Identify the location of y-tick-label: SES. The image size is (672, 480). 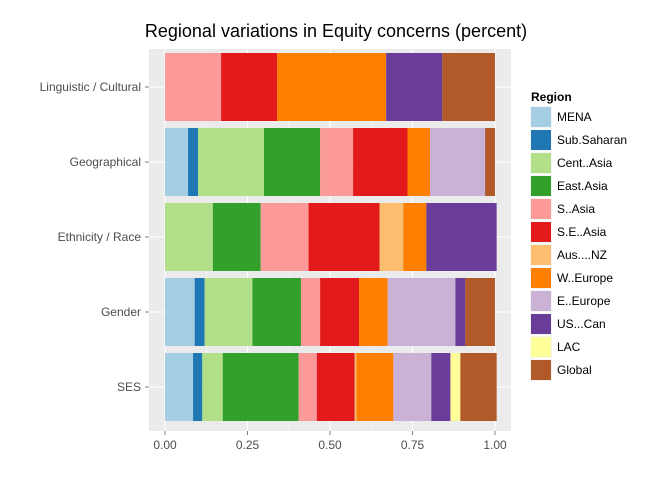
(129, 387).